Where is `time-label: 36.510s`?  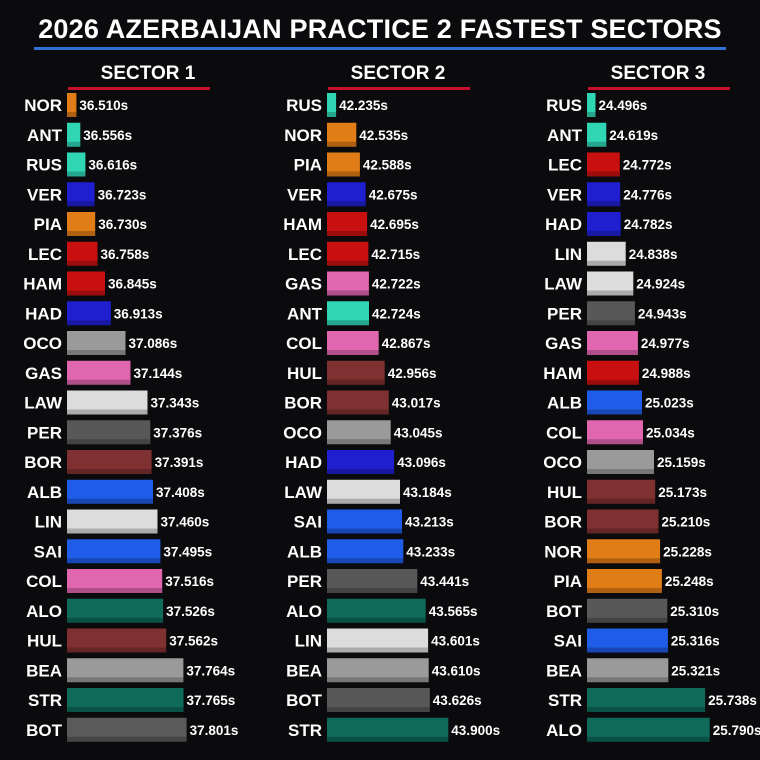
time-label: 36.510s is located at coordinates (103, 105).